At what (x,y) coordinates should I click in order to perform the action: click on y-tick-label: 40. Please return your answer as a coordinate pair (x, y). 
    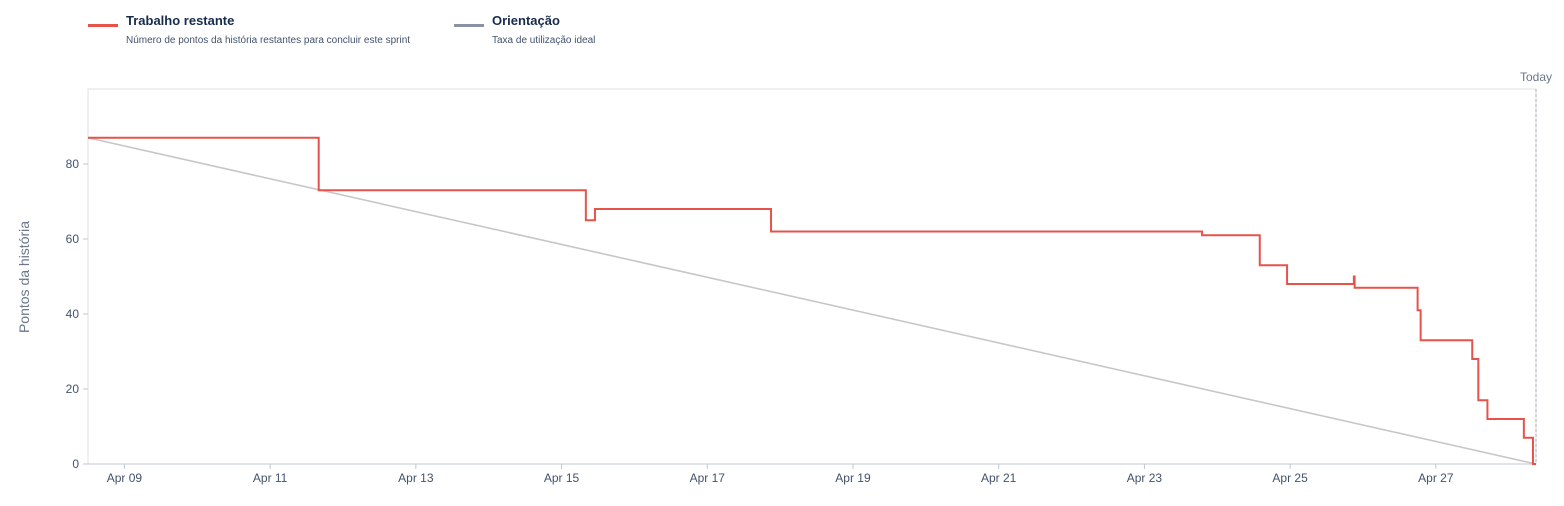
    Looking at the image, I should click on (73, 314).